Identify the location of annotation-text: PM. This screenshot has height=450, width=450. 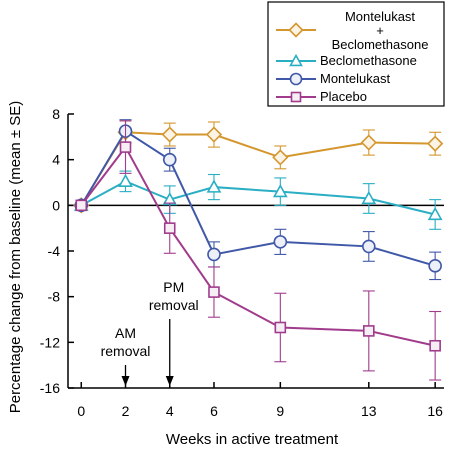
(173, 287).